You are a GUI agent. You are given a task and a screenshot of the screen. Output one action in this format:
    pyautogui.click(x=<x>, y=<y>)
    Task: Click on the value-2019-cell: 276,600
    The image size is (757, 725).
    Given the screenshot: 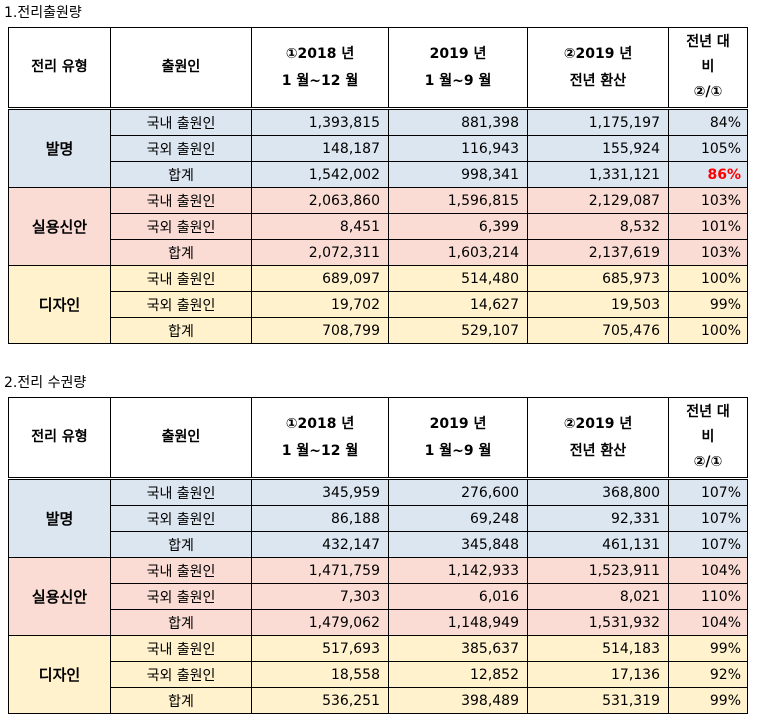 What is the action you would take?
    pyautogui.click(x=458, y=492)
    